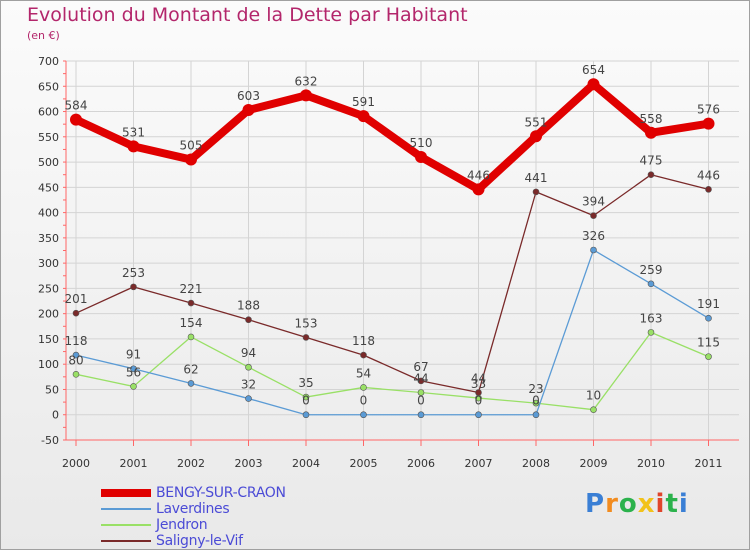 This screenshot has height=550, width=750. Describe the element at coordinates (48, 187) in the screenshot. I see `y-tick-label: 450` at that location.